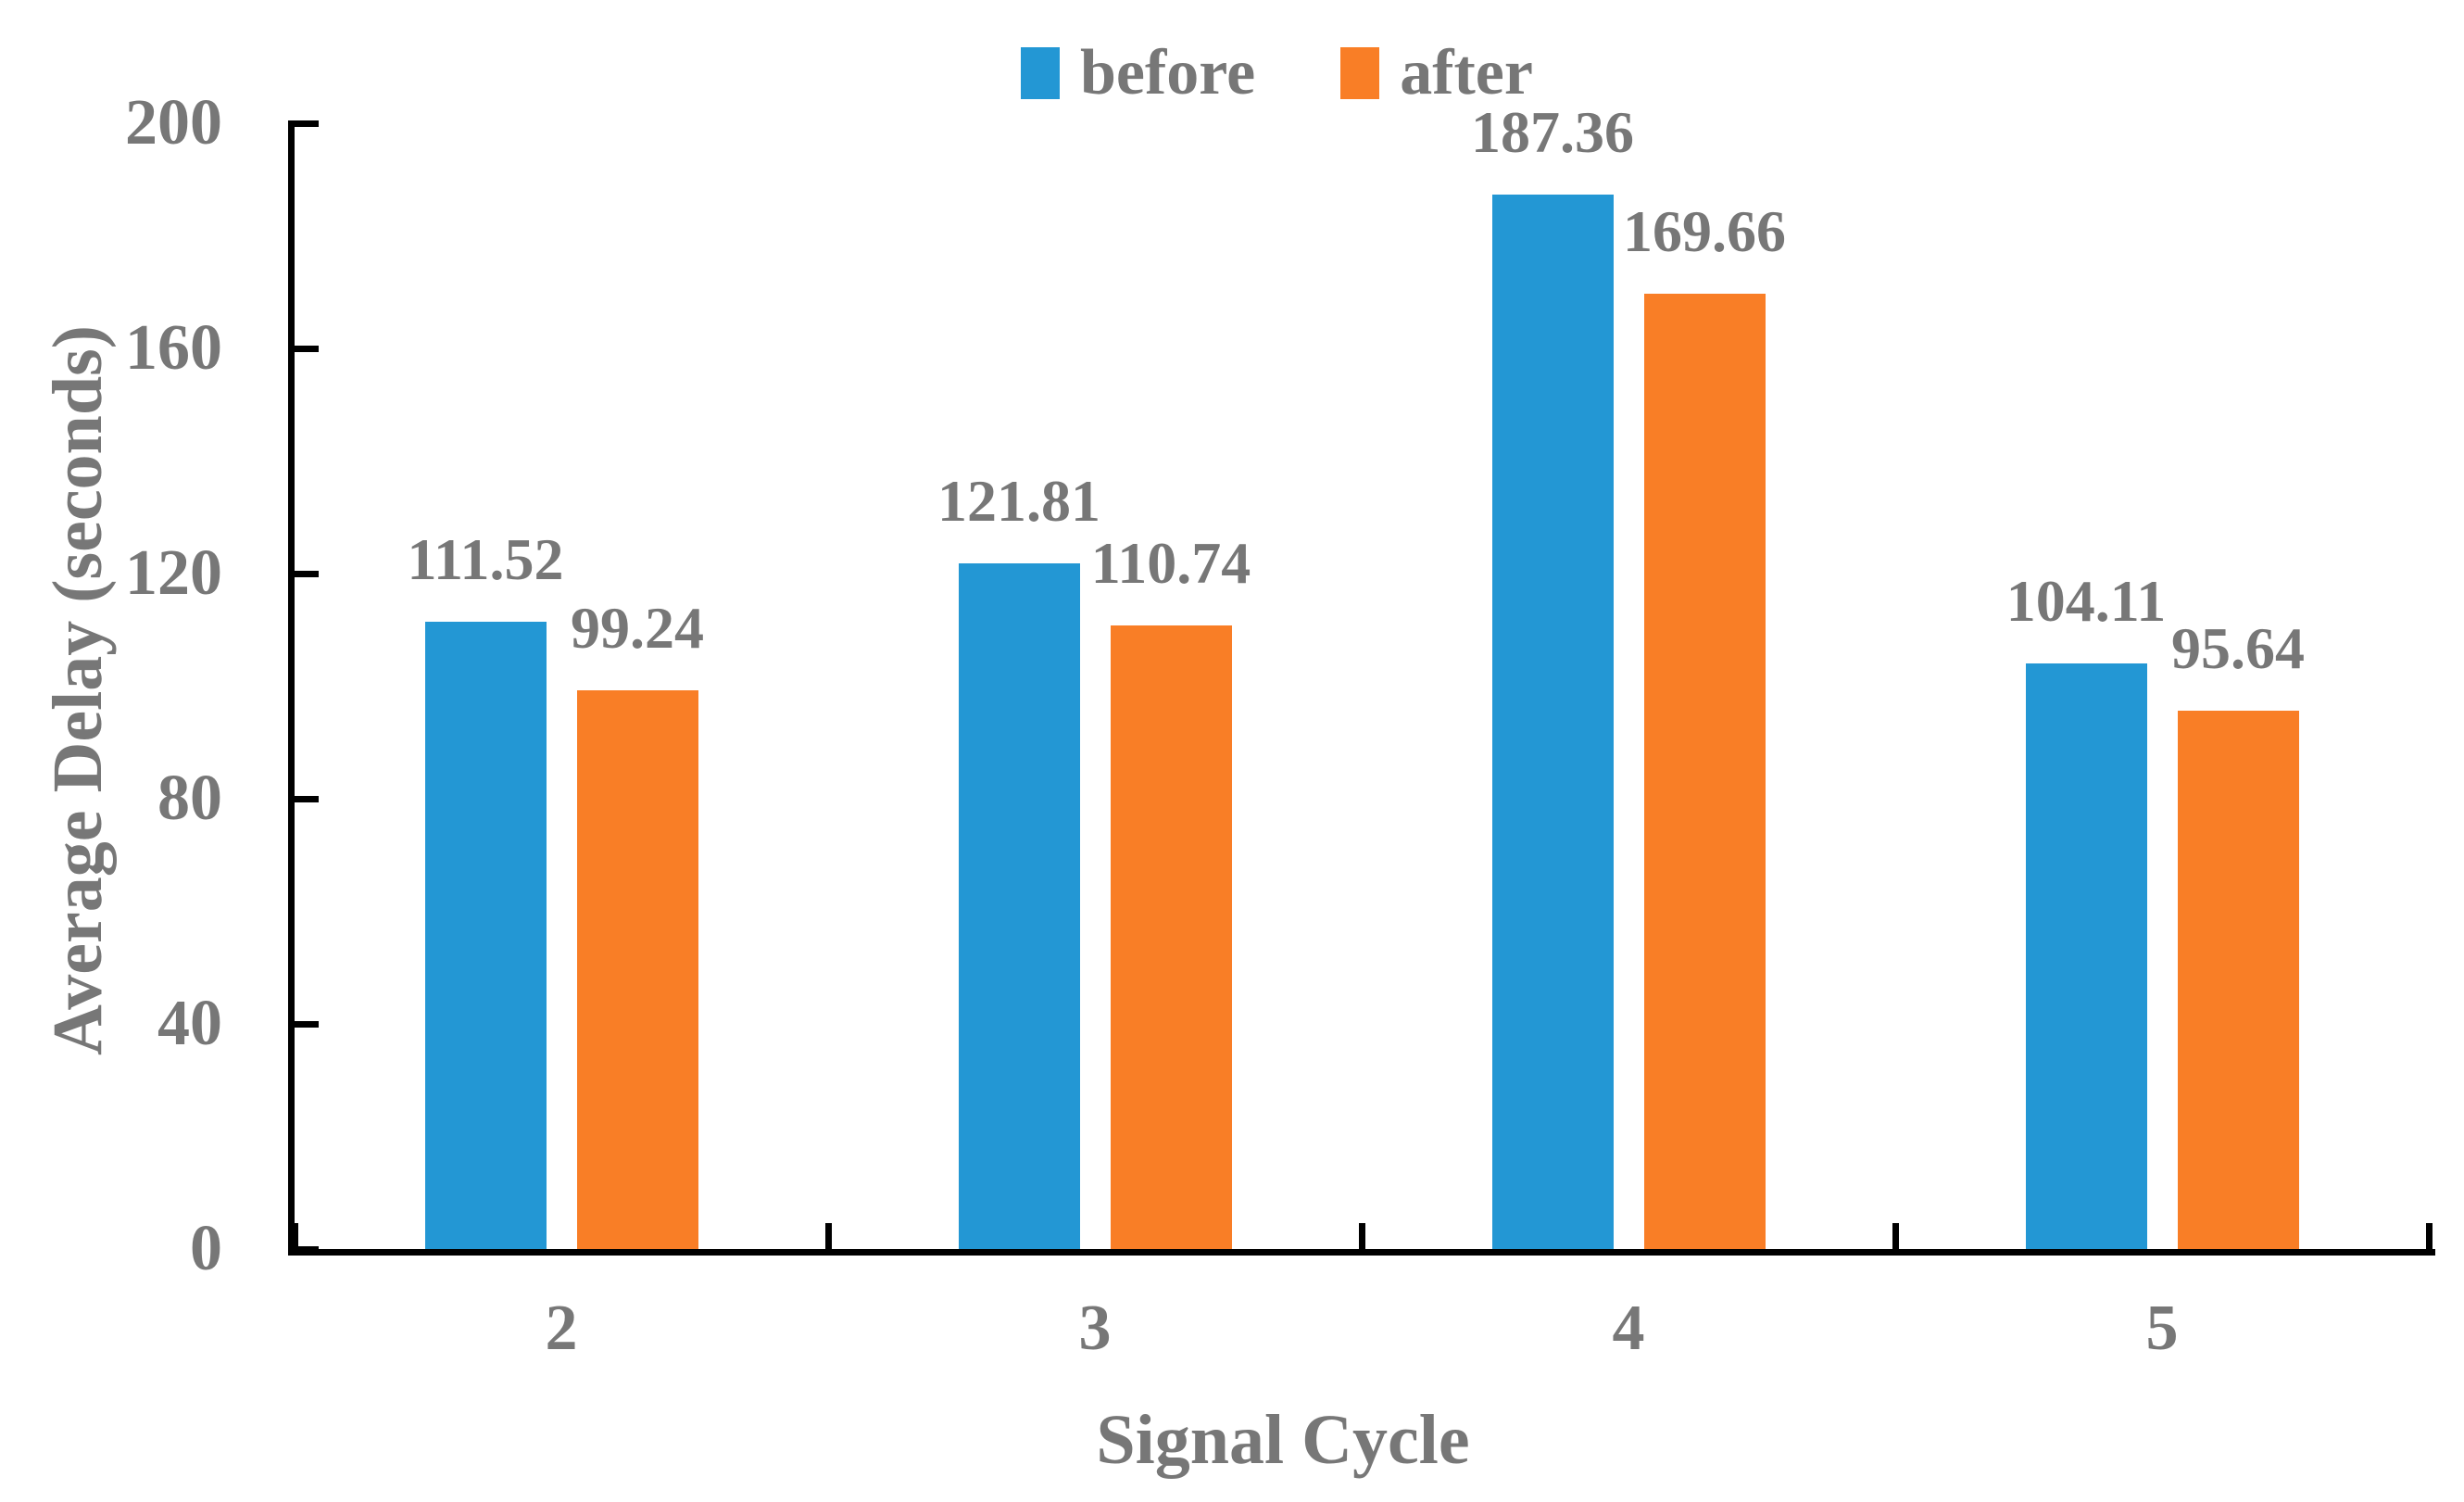 Image resolution: width=2464 pixels, height=1502 pixels. Describe the element at coordinates (190, 798) in the screenshot. I see `y-tick-label: 80` at that location.